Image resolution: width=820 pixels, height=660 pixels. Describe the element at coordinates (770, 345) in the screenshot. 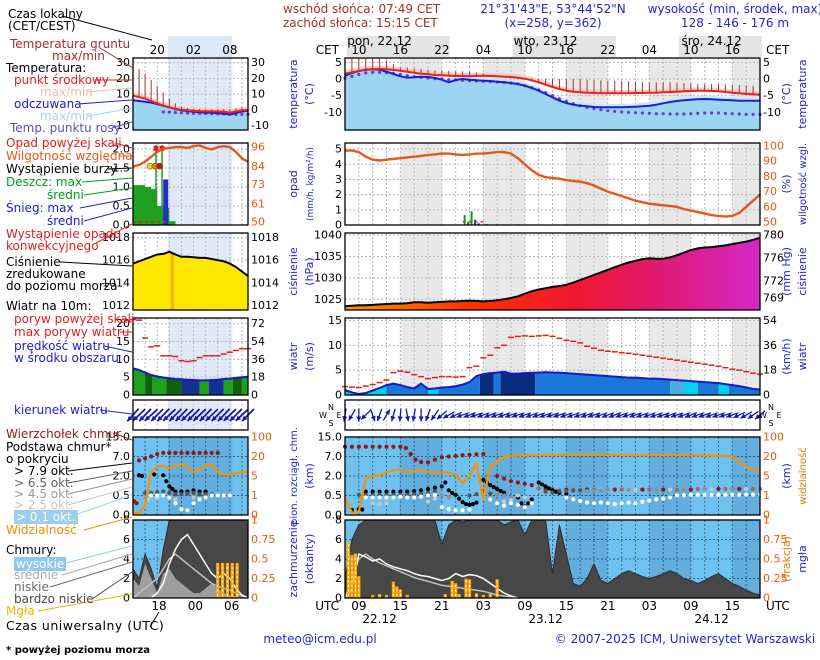

I see `svg-text: 36` at that location.